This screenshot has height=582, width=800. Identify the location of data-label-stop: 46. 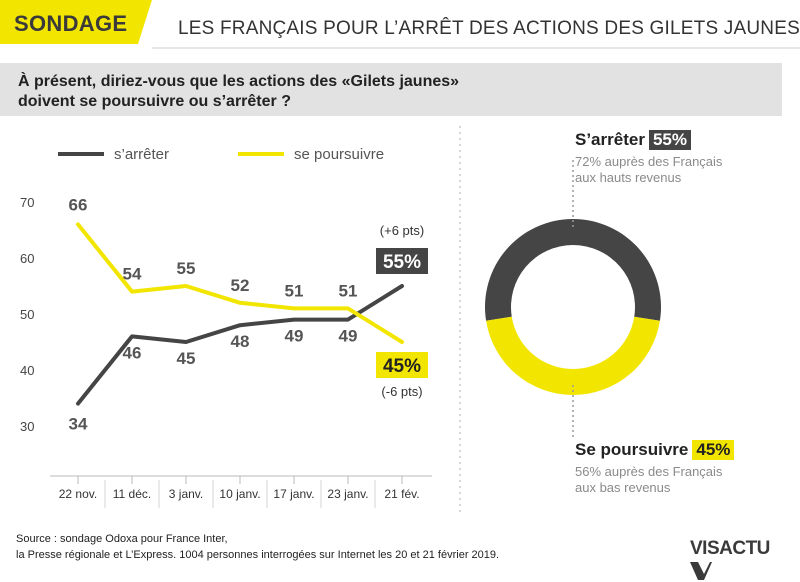
(132, 352).